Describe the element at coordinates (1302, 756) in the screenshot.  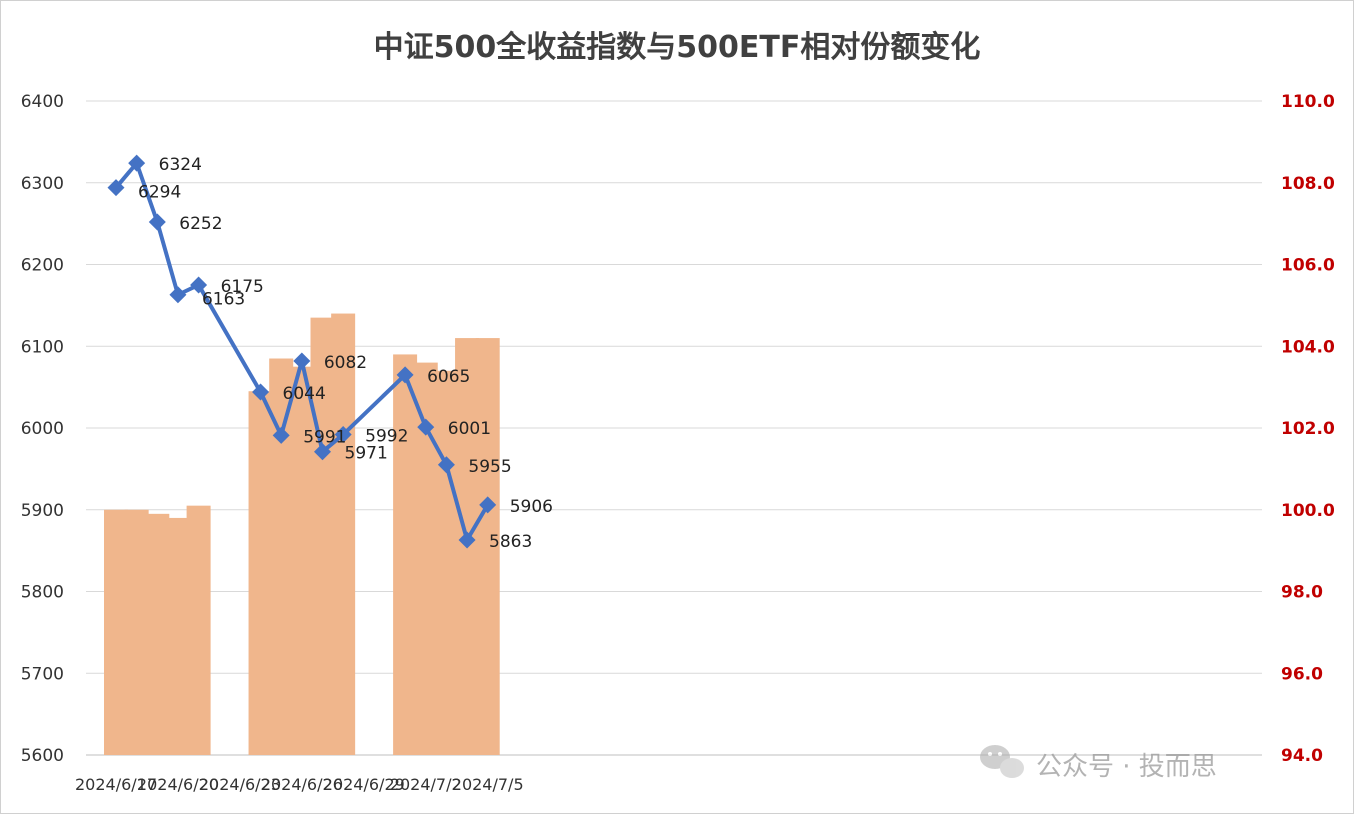
I see `right-tick-label: 94.0` at that location.